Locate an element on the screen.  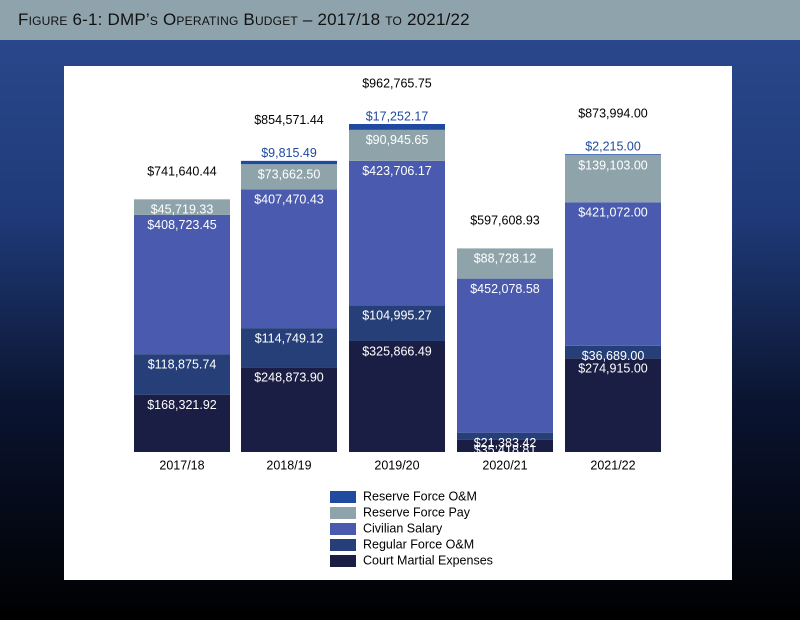
data-label: $139,103.00 is located at coordinates (613, 165).